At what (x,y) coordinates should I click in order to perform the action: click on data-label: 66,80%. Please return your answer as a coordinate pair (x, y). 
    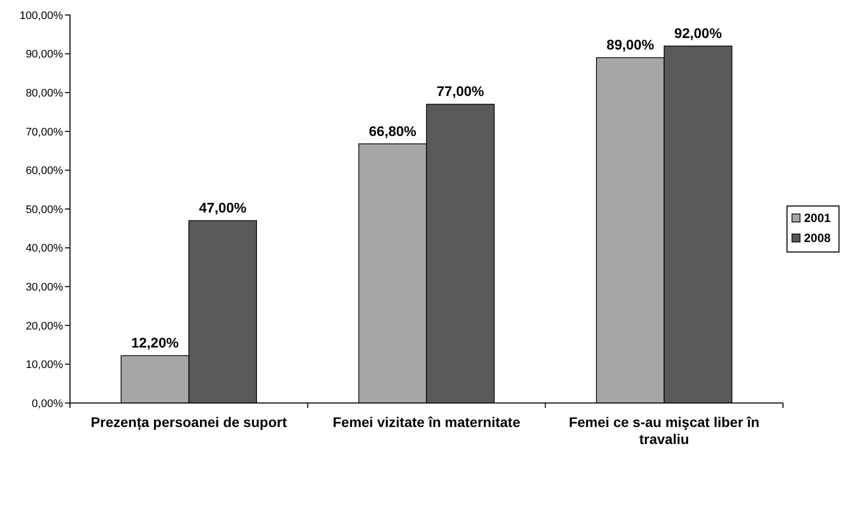
    Looking at the image, I should click on (392, 130).